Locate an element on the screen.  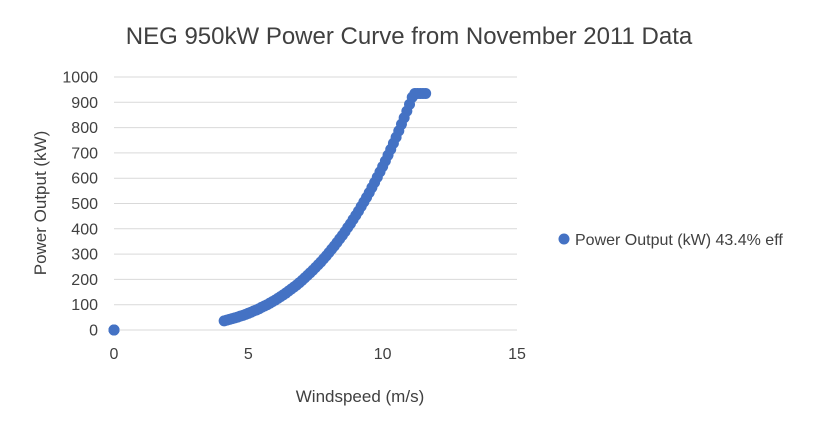
y-tick-label: 1000 is located at coordinates (80, 78).